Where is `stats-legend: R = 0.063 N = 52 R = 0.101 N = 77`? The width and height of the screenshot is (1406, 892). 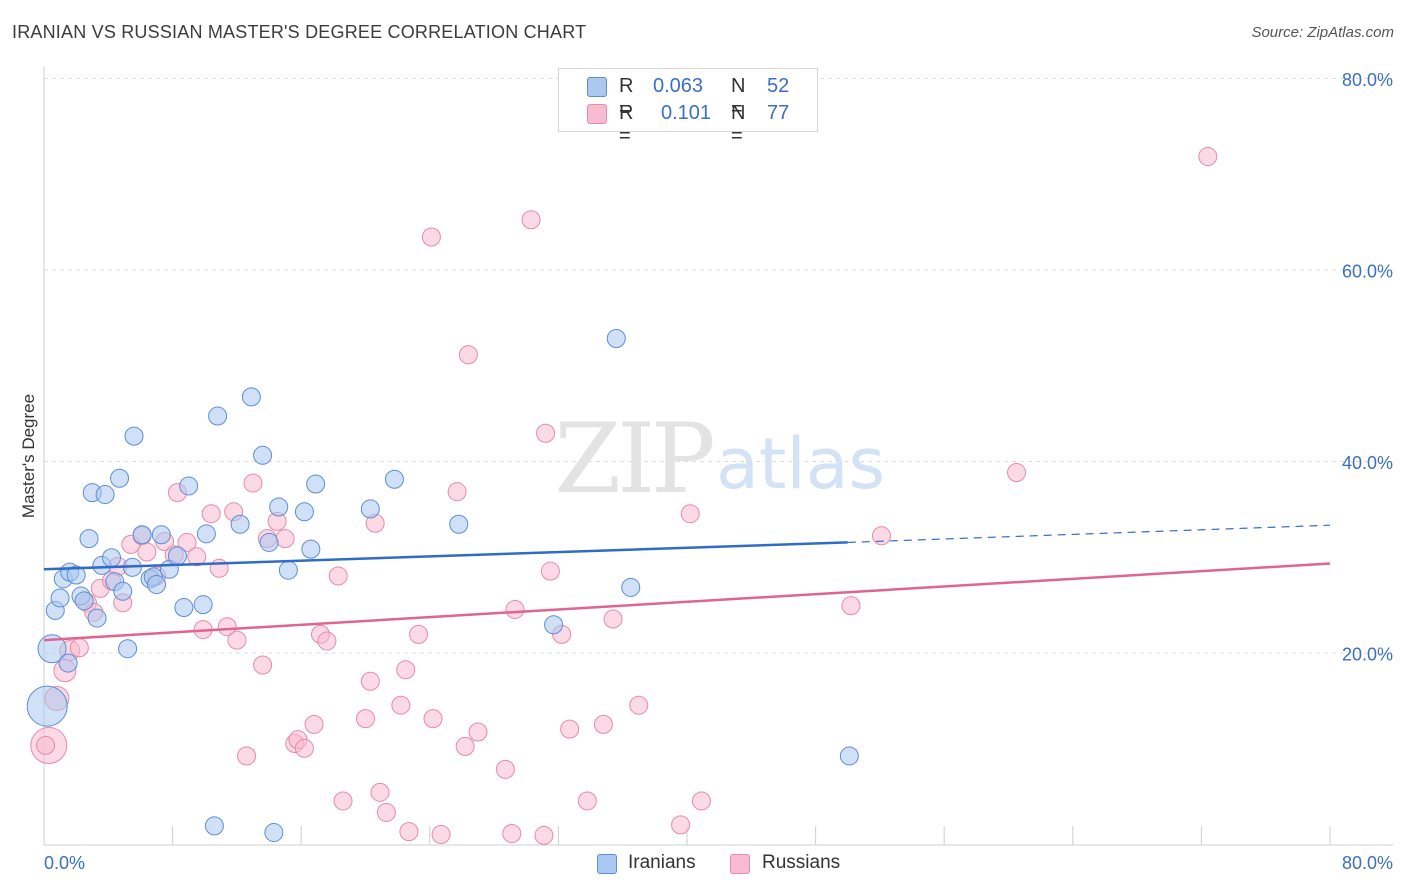 stats-legend: R = 0.063 N = 52 R = 0.101 N = 77 is located at coordinates (688, 107).